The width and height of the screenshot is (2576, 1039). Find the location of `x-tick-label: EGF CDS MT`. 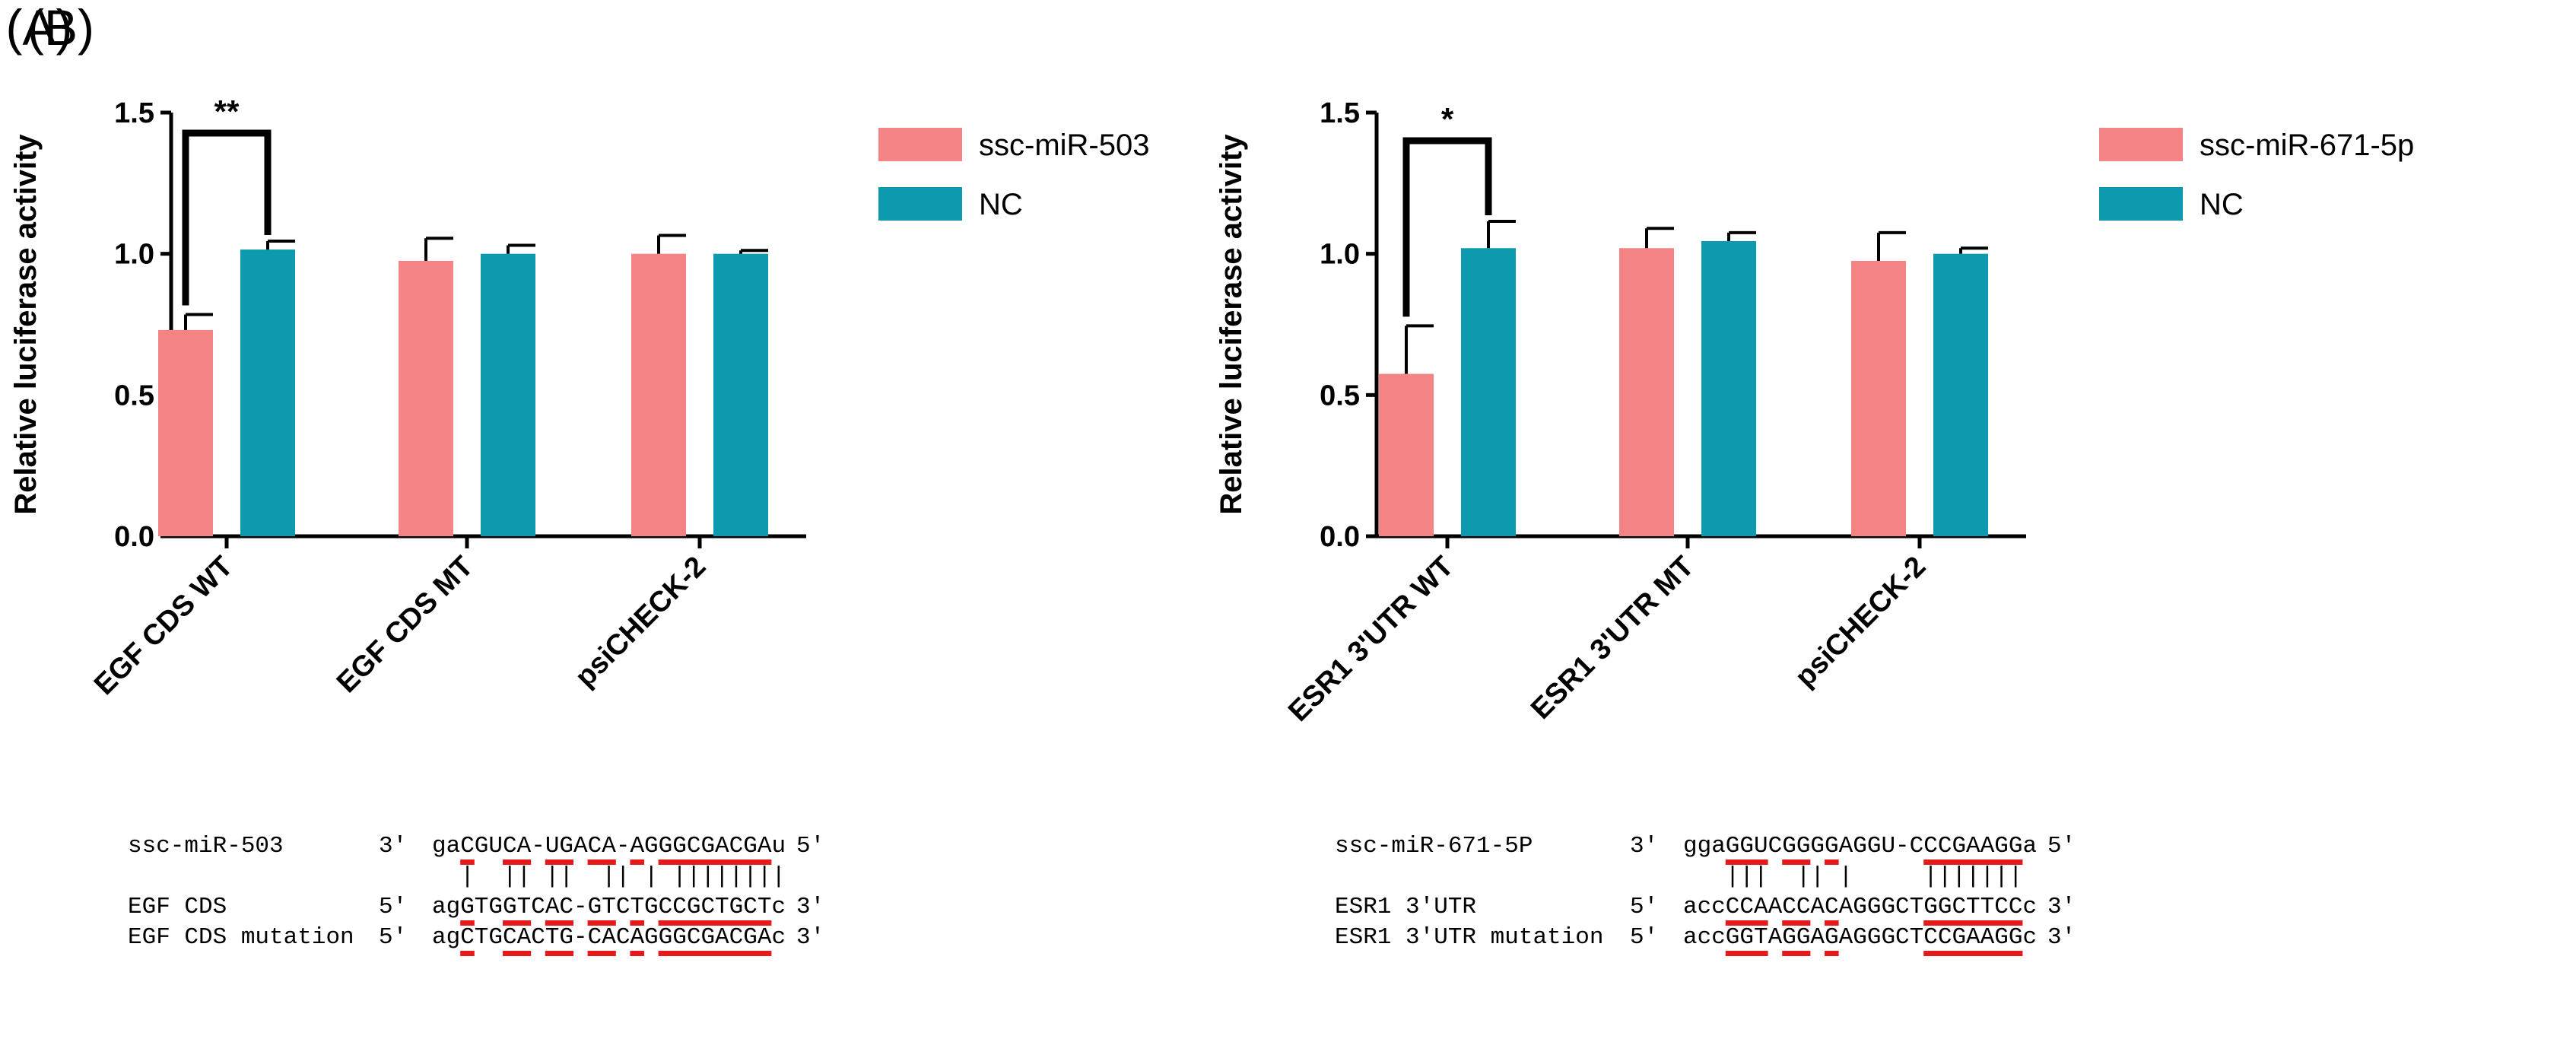

x-tick-label: EGF CDS MT is located at coordinates (405, 625).